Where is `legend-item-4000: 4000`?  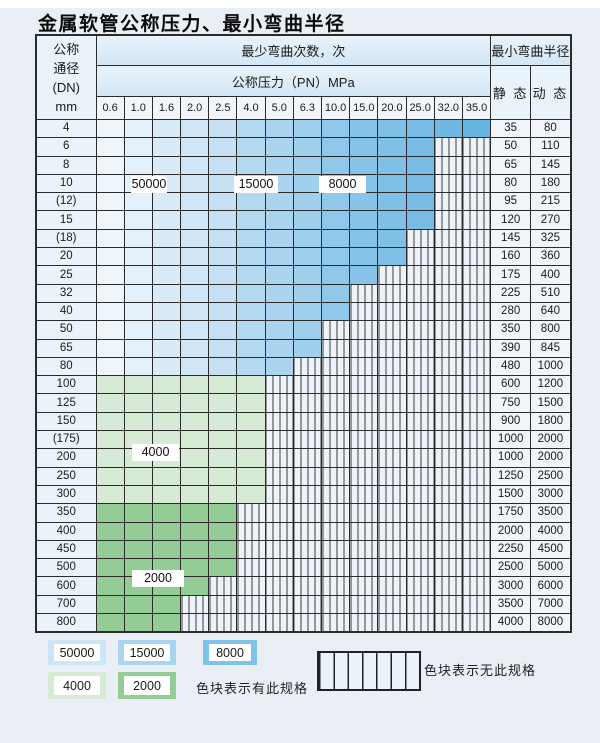
legend-item-4000: 4000 is located at coordinates (77, 685).